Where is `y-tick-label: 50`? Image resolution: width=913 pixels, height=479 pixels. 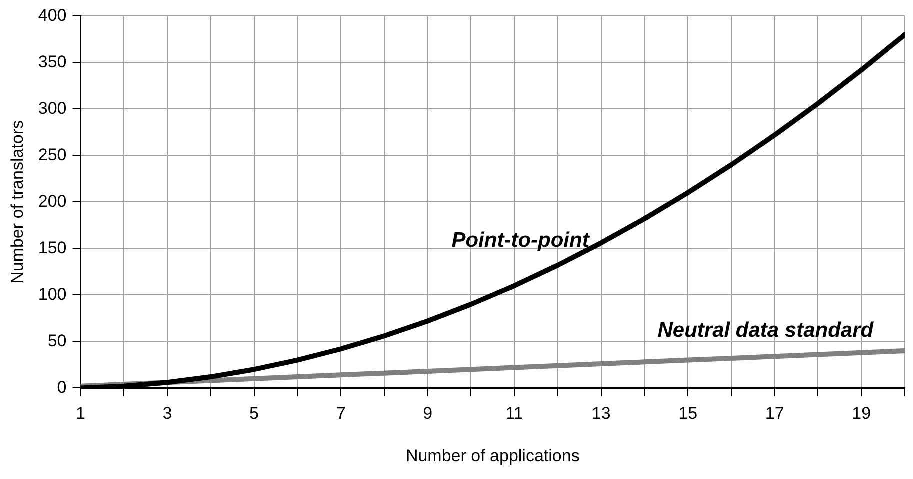 y-tick-label: 50 is located at coordinates (57, 340).